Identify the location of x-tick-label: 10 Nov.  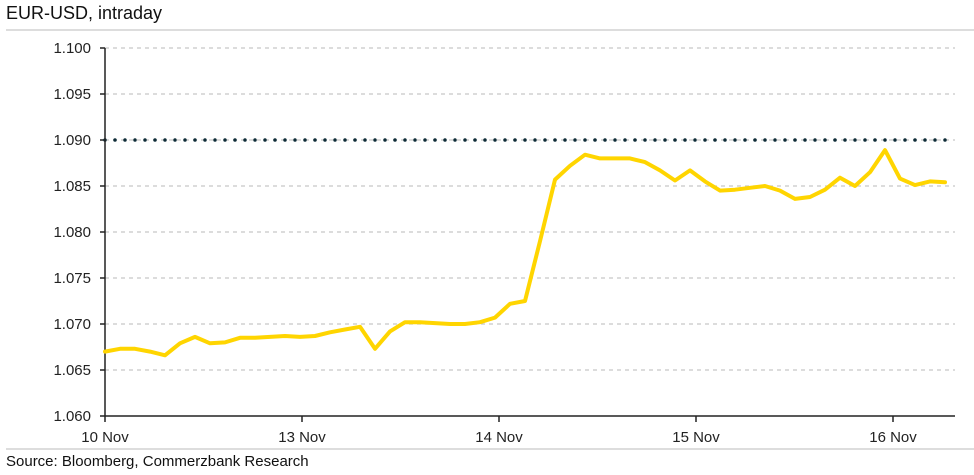
(105, 437).